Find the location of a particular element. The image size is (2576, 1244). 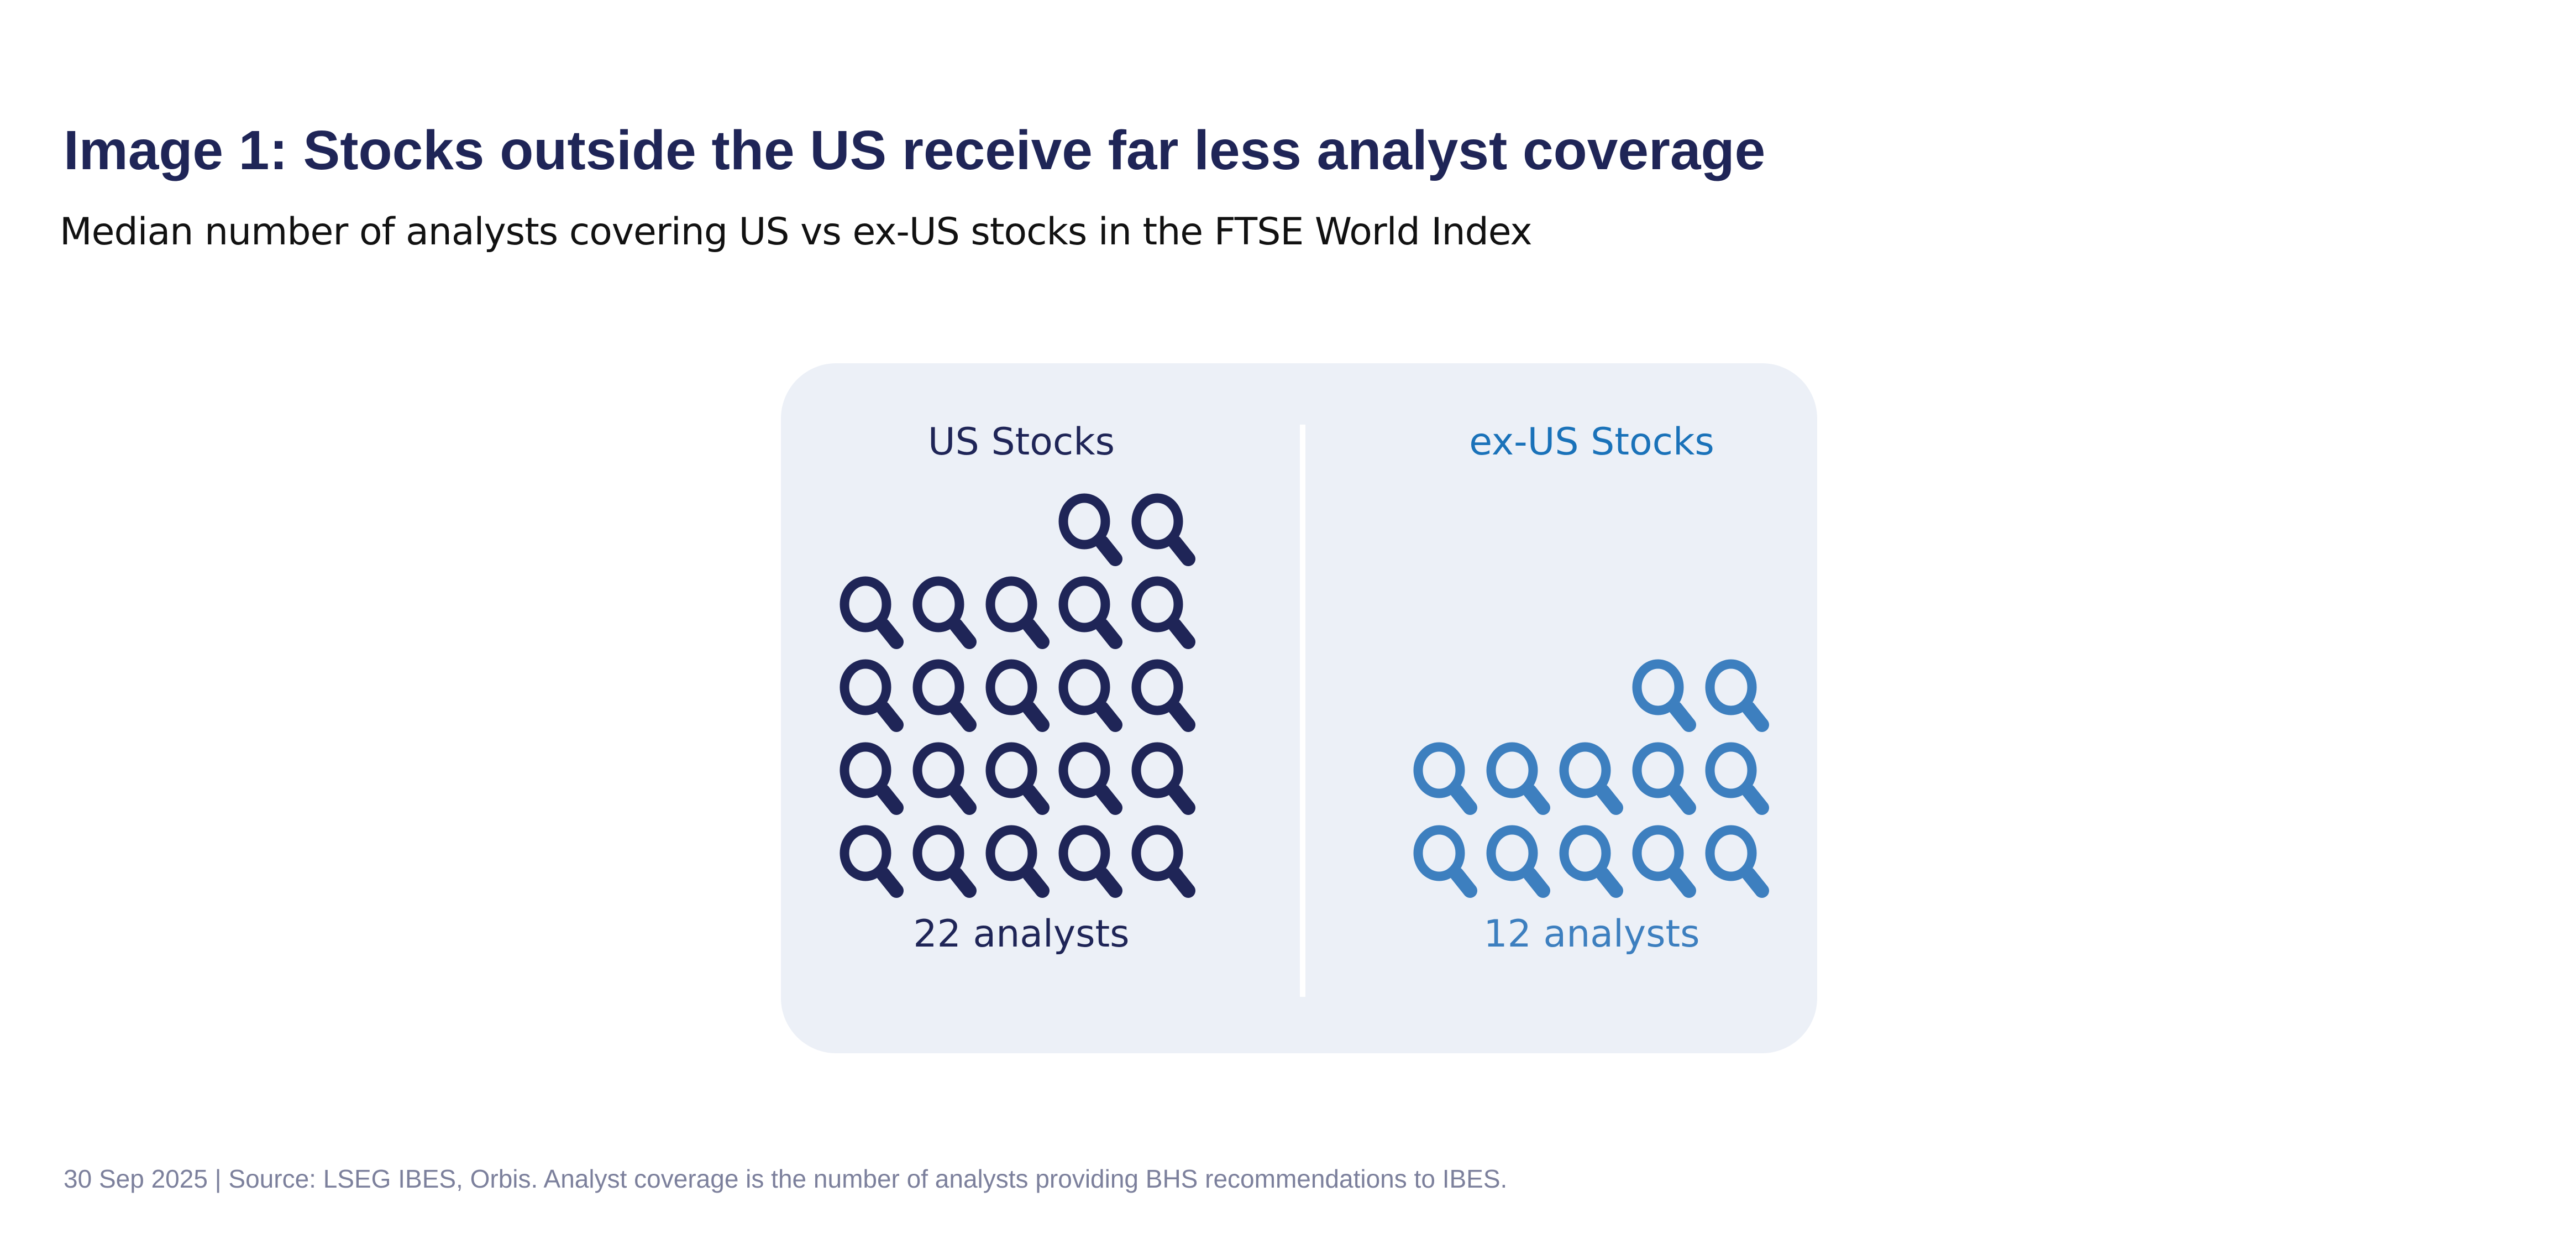

ex-us-stocks-heading: ex-US Stocks is located at coordinates (1591, 442).